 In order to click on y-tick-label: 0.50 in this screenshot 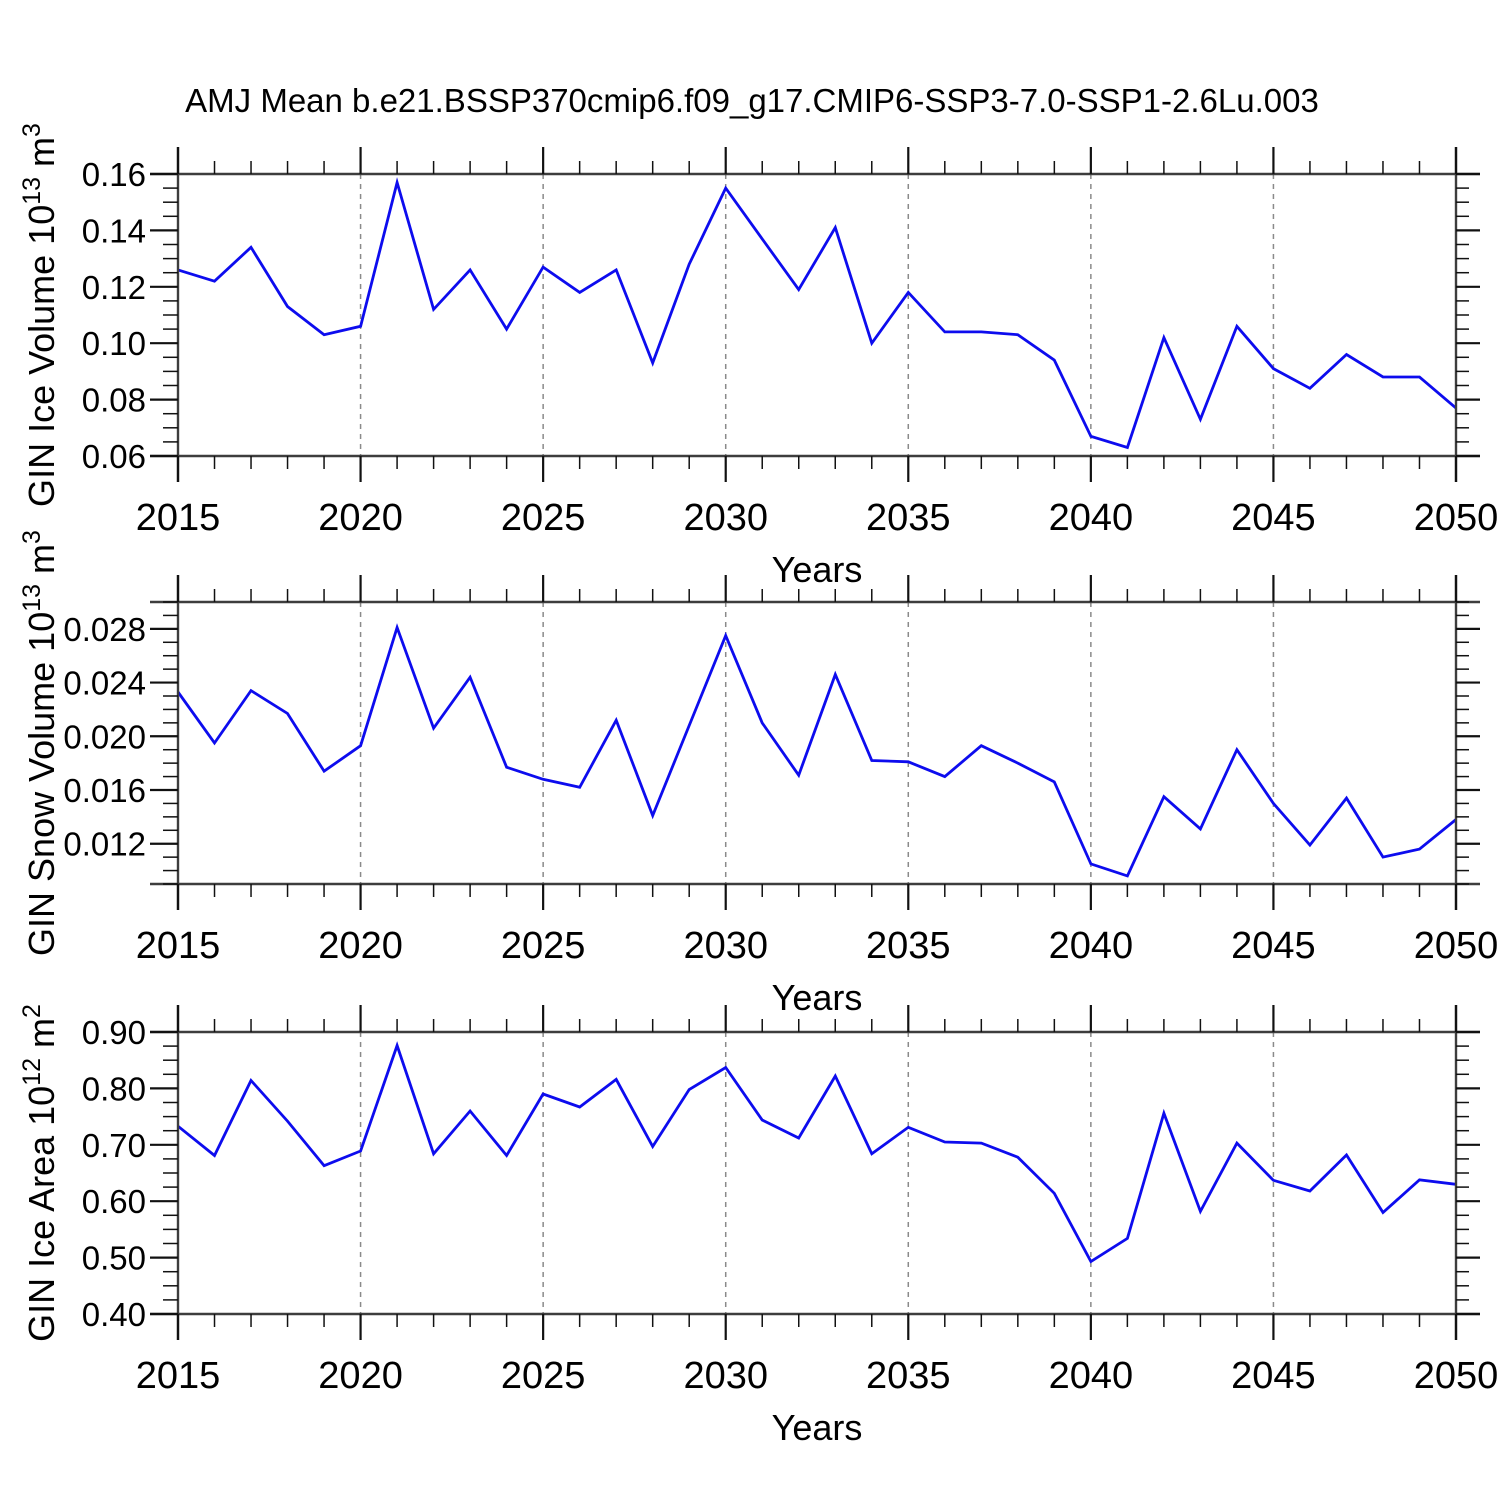, I will do `click(114, 1258)`.